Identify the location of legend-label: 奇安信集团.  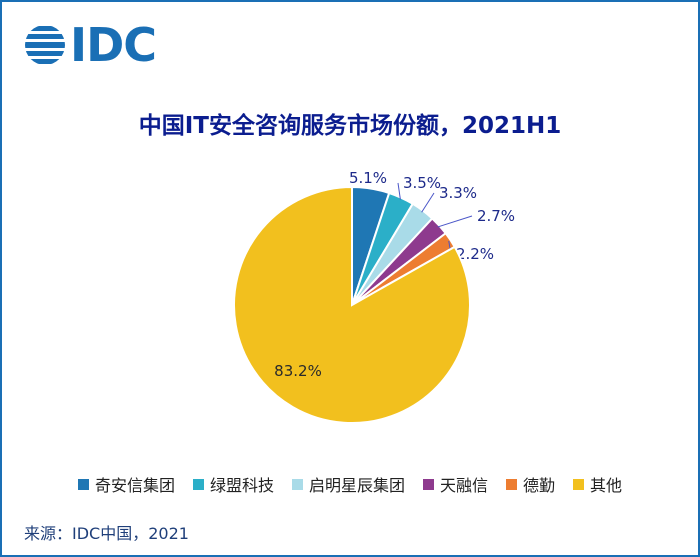
(134, 485).